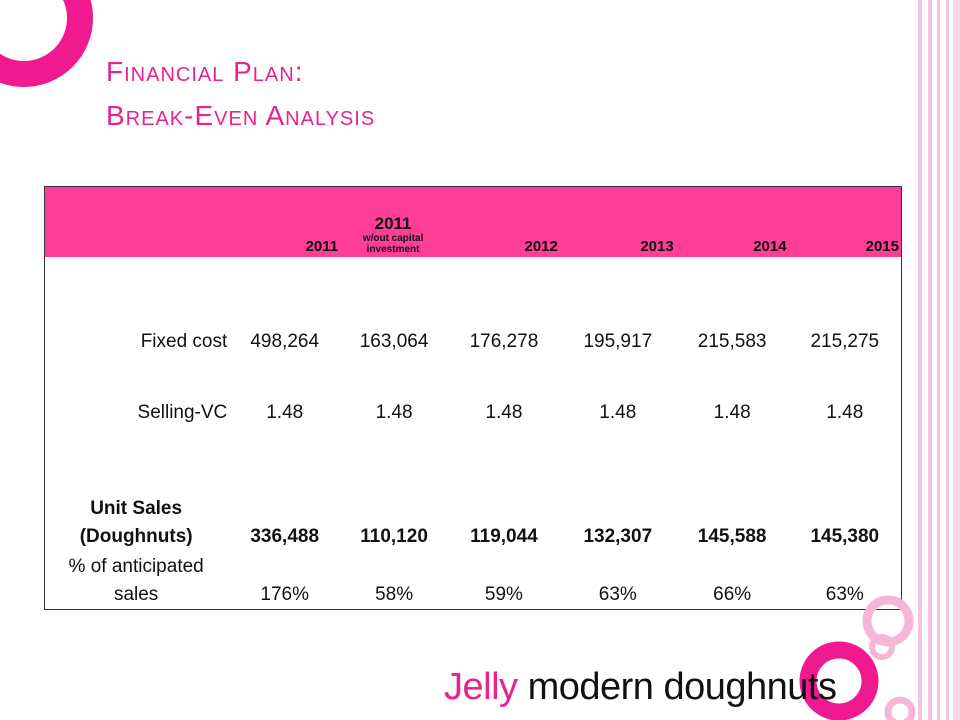  What do you see at coordinates (504, 341) in the screenshot?
I see `table-cell: 176,278` at bounding box center [504, 341].